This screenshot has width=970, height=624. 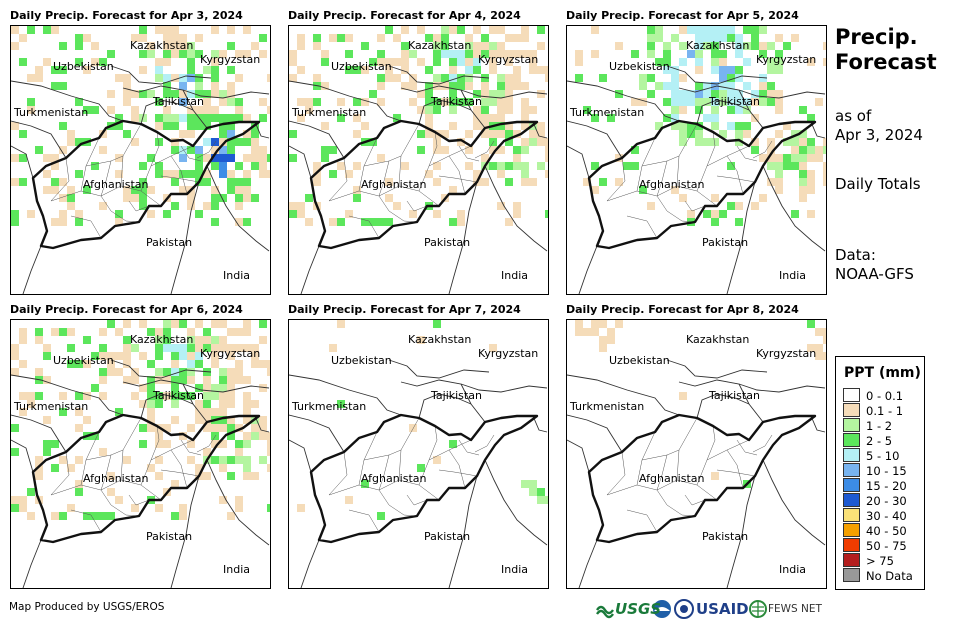 What do you see at coordinates (87, 607) in the screenshot?
I see `credit-text: Map Produced by USGS/EROS` at bounding box center [87, 607].